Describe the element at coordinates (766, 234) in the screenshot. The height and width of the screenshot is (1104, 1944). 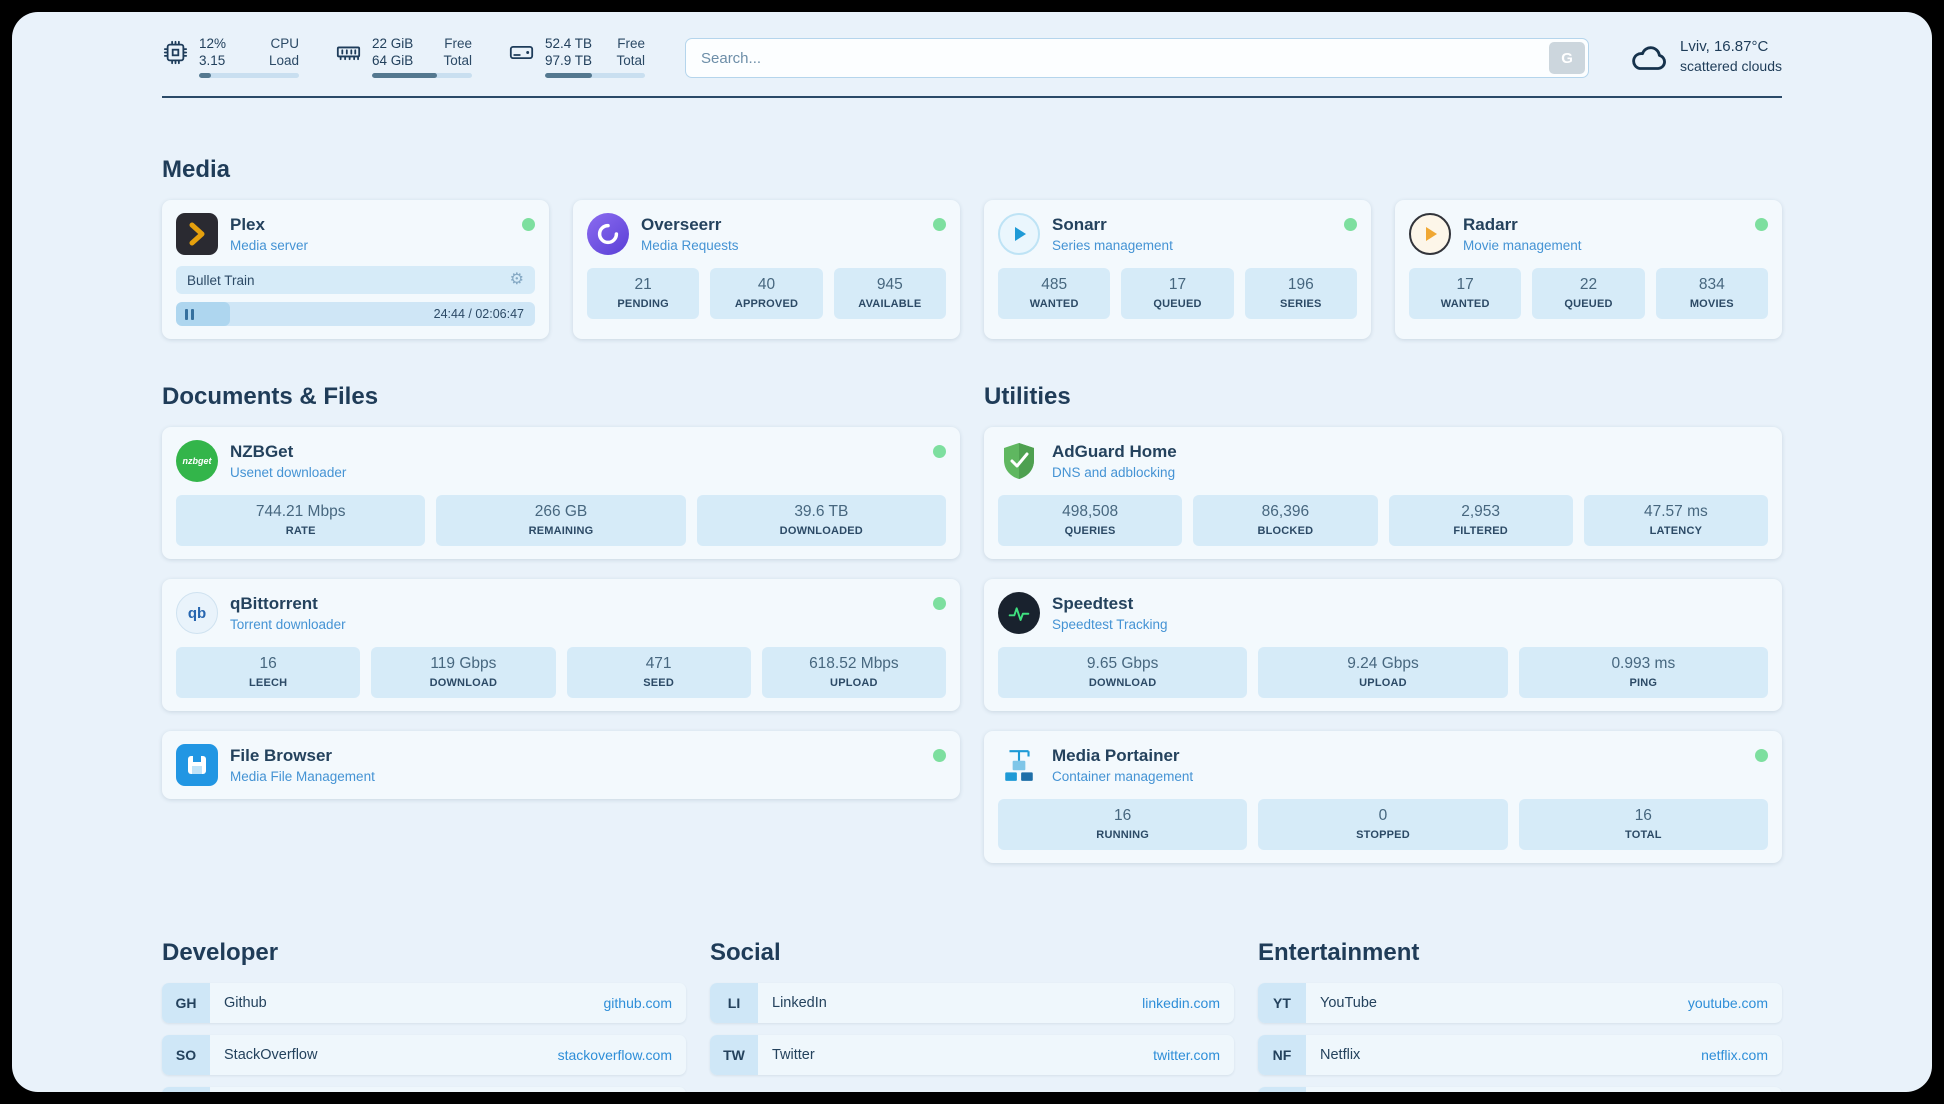
I see `service-link-overseerr: Overseerr Media Requests` at that location.